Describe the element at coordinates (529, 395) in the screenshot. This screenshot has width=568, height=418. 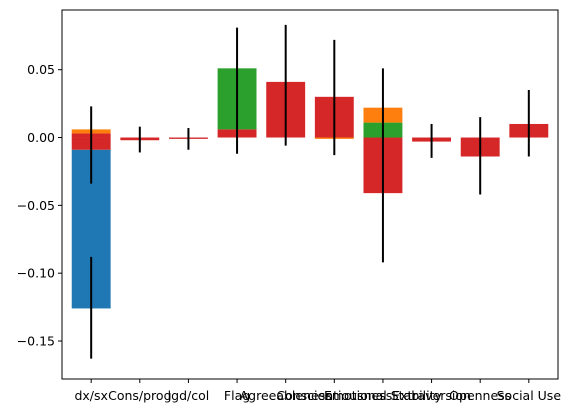
I see `x-tick-label: Social Use` at that location.